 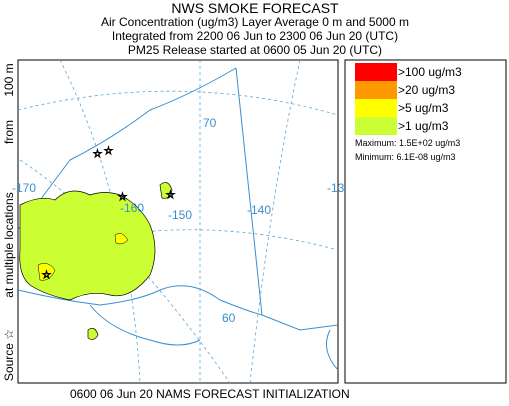 I want to click on grid-label: 60, so click(x=229, y=318).